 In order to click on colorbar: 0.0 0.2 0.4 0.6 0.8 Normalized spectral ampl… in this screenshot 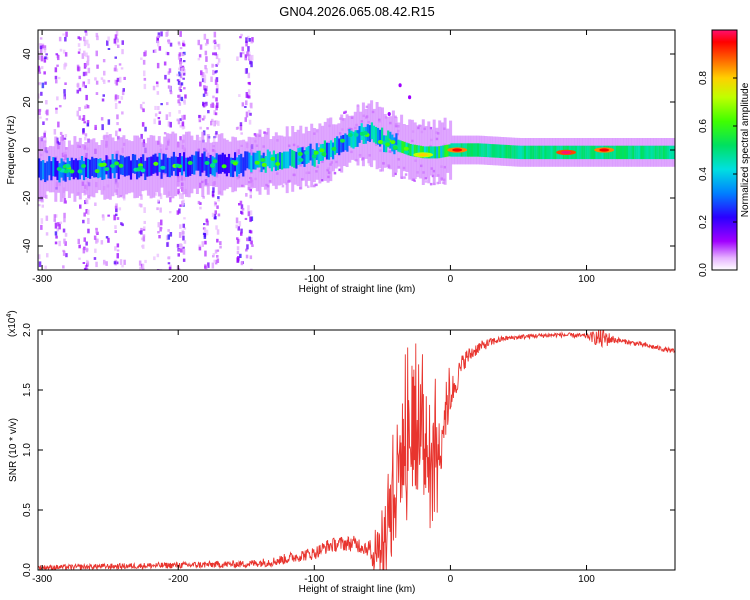, I will do `click(724, 153)`.